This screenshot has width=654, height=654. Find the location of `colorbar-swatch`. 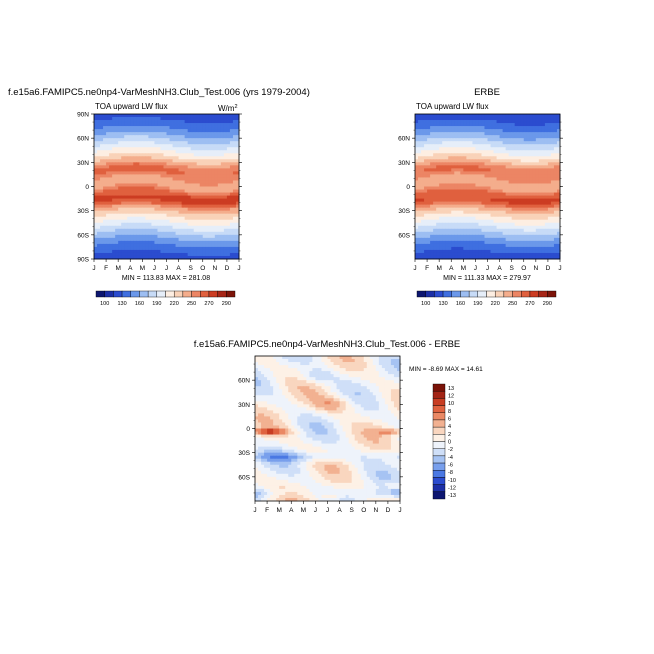

colorbar-swatch is located at coordinates (499, 294).